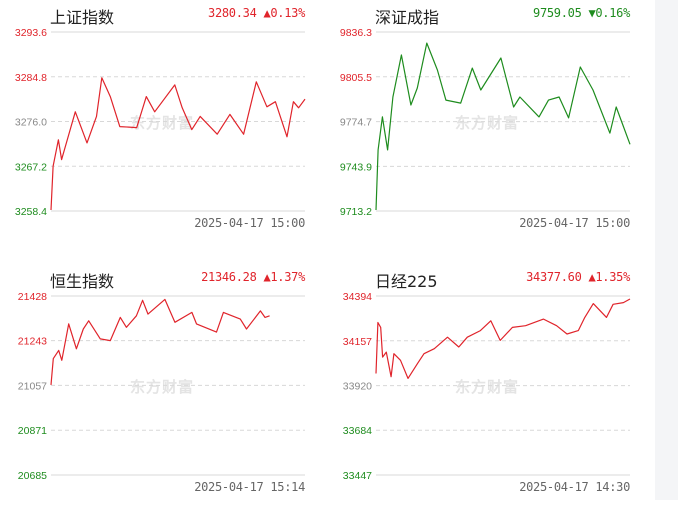 This screenshot has height=514, width=678. I want to click on quote: 9759.05 ▼0.16%, so click(581, 13).